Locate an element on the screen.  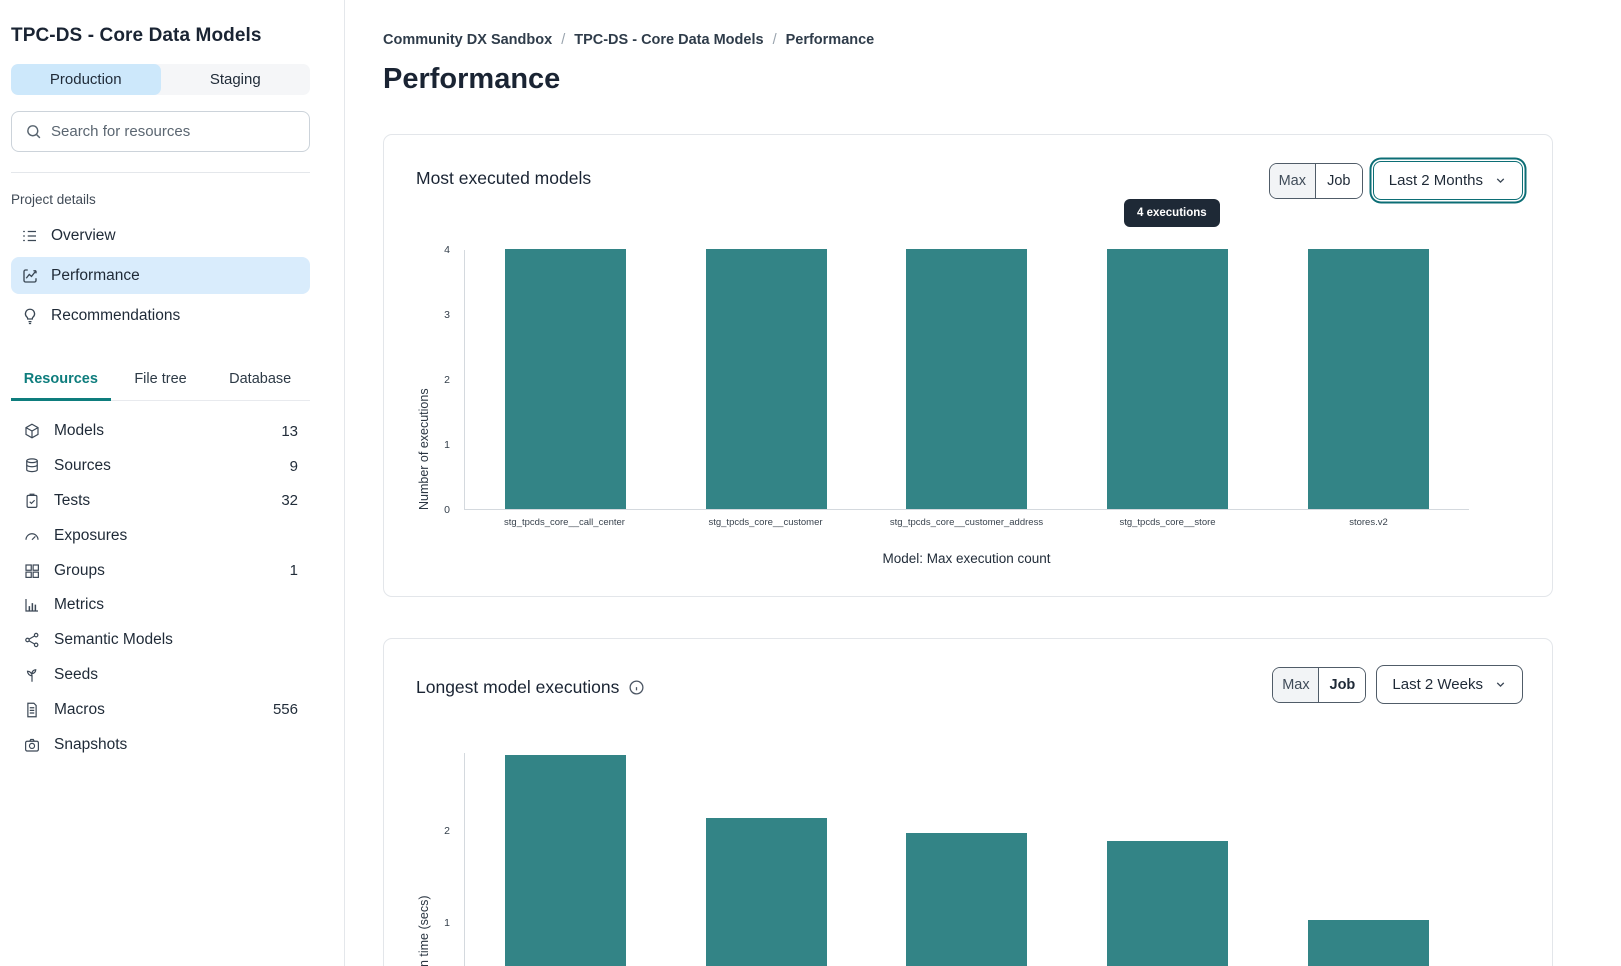
bar-stg_tpcds_core__store is located at coordinates (1168, 379).